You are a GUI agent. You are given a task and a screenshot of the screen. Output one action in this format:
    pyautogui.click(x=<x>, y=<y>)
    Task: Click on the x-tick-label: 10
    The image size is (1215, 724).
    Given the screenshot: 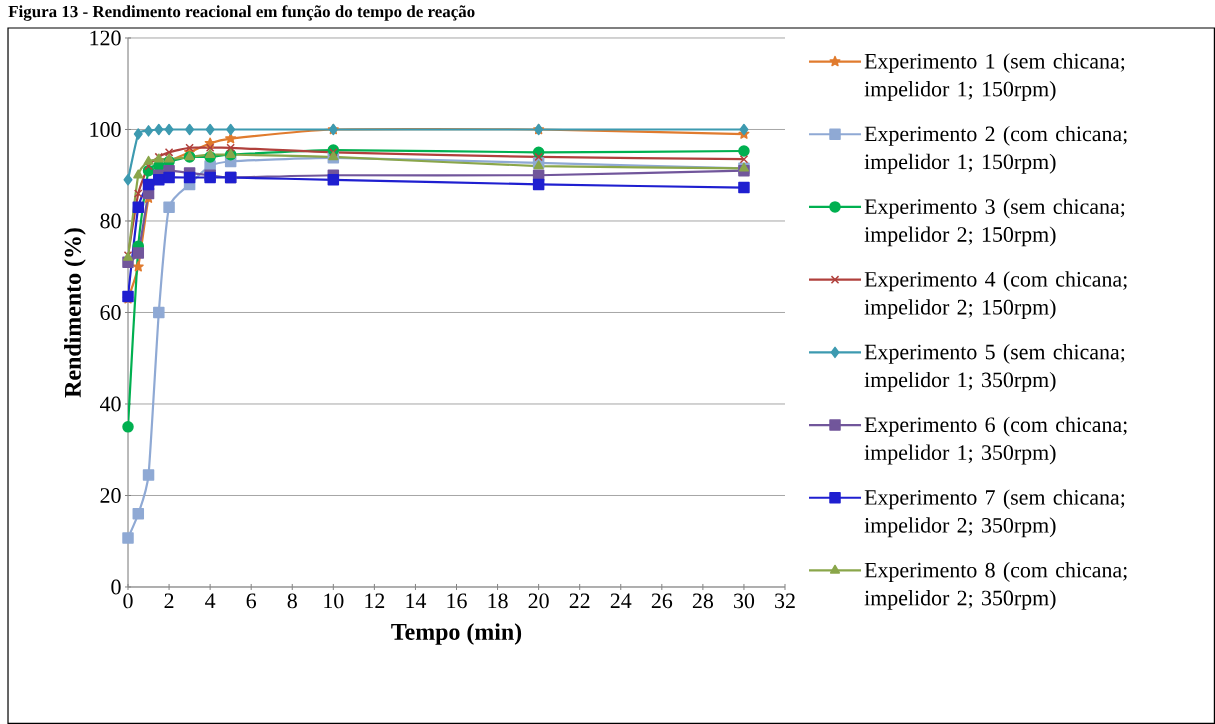 What is the action you would take?
    pyautogui.click(x=334, y=601)
    